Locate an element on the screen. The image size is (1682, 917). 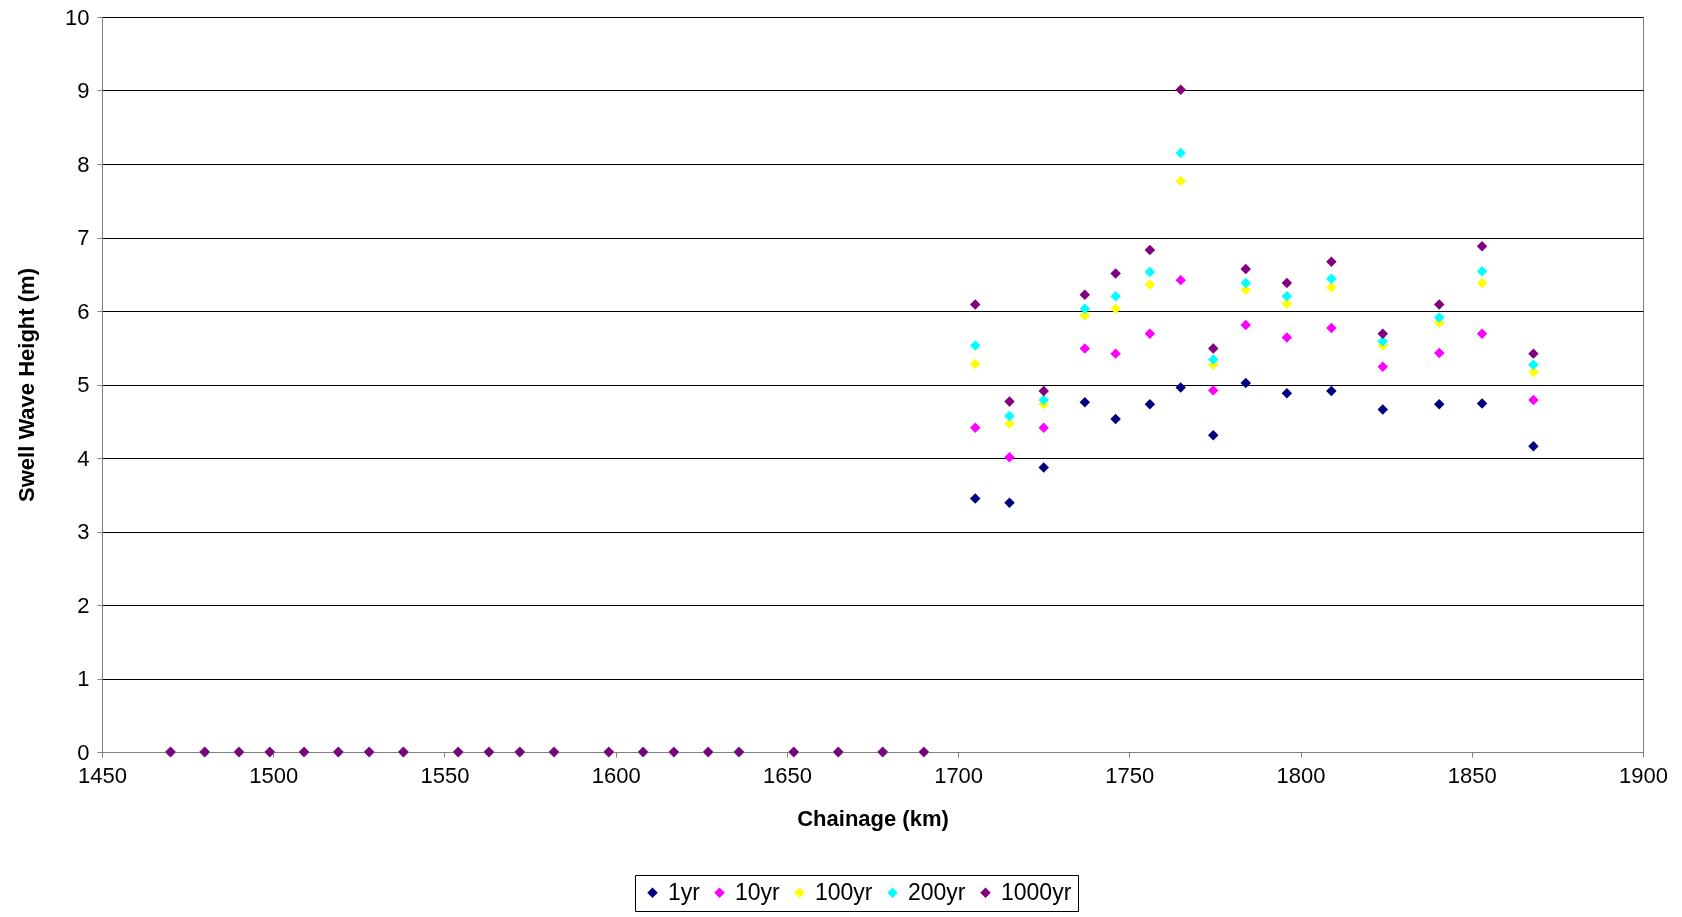
legend-label: 200yr is located at coordinates (937, 891).